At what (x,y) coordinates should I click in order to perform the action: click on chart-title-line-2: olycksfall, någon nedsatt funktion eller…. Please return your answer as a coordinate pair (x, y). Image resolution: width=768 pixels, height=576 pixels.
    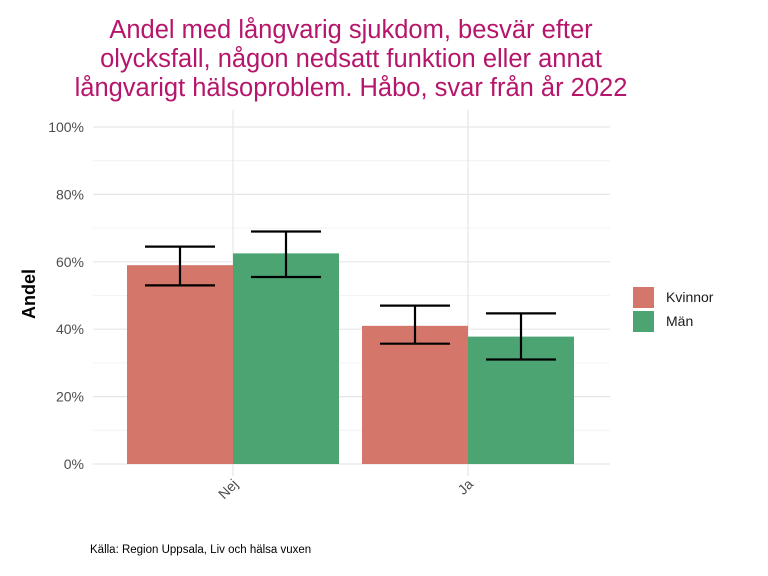
    Looking at the image, I should click on (351, 59).